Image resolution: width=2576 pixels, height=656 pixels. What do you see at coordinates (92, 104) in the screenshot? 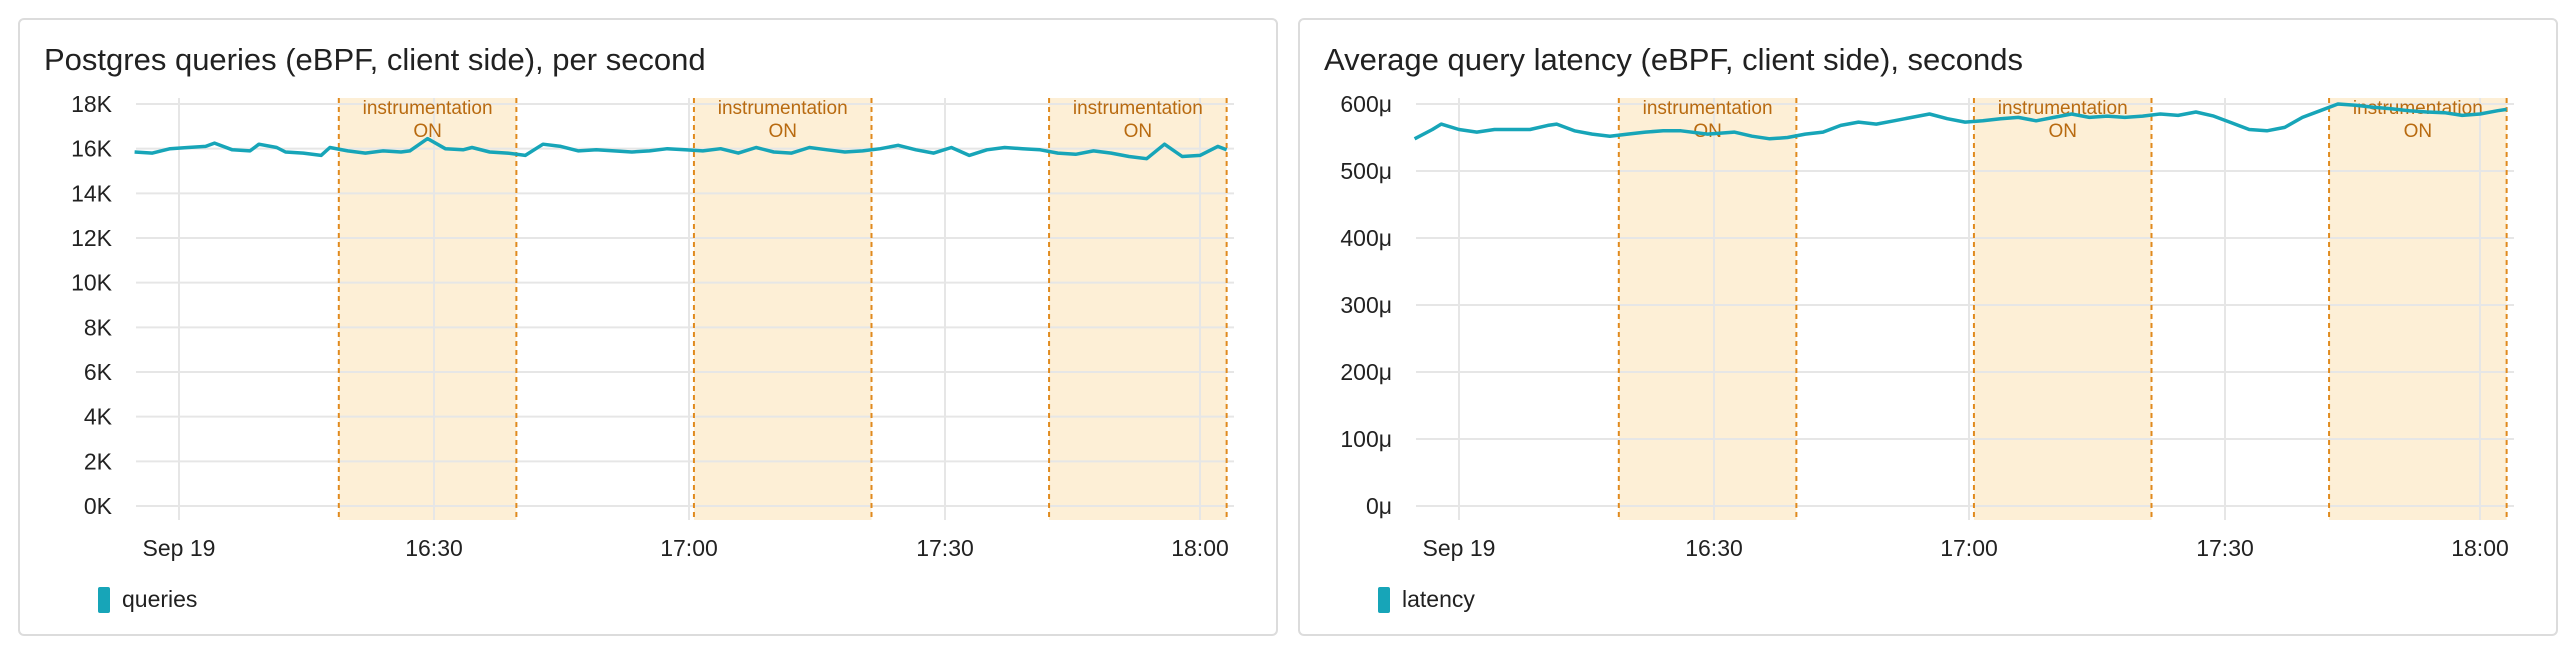
I see `y-tick-label: 18K` at bounding box center [92, 104].